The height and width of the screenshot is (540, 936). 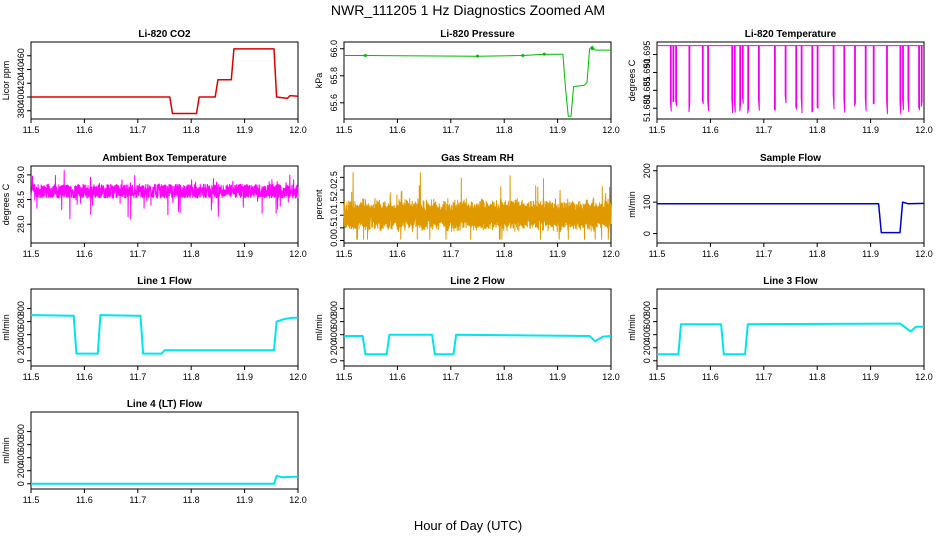 I want to click on y-tick-label: 1.5, so click(x=334, y=202).